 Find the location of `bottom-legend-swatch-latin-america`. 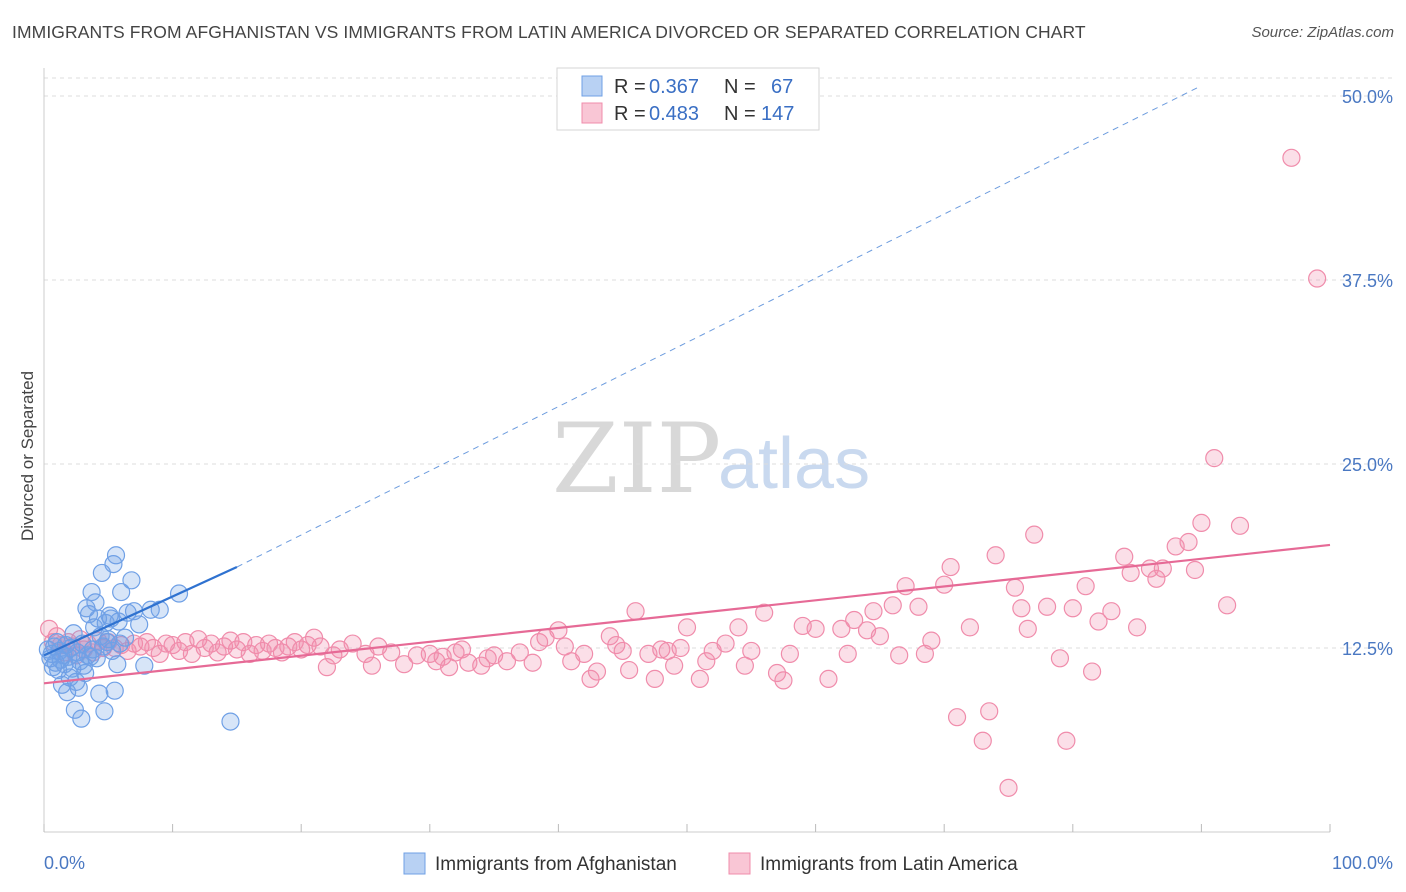

bottom-legend-swatch-latin-america is located at coordinates (739, 863).